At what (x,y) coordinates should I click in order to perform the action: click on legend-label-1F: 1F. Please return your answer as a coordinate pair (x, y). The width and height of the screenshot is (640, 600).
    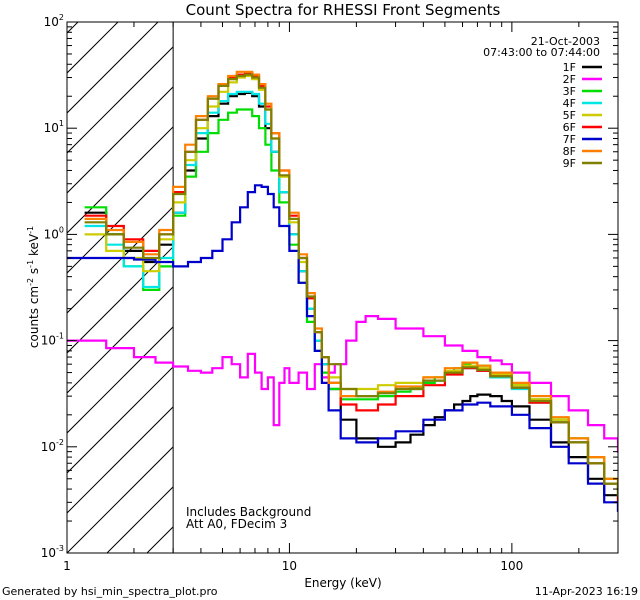
    Looking at the image, I should click on (569, 67).